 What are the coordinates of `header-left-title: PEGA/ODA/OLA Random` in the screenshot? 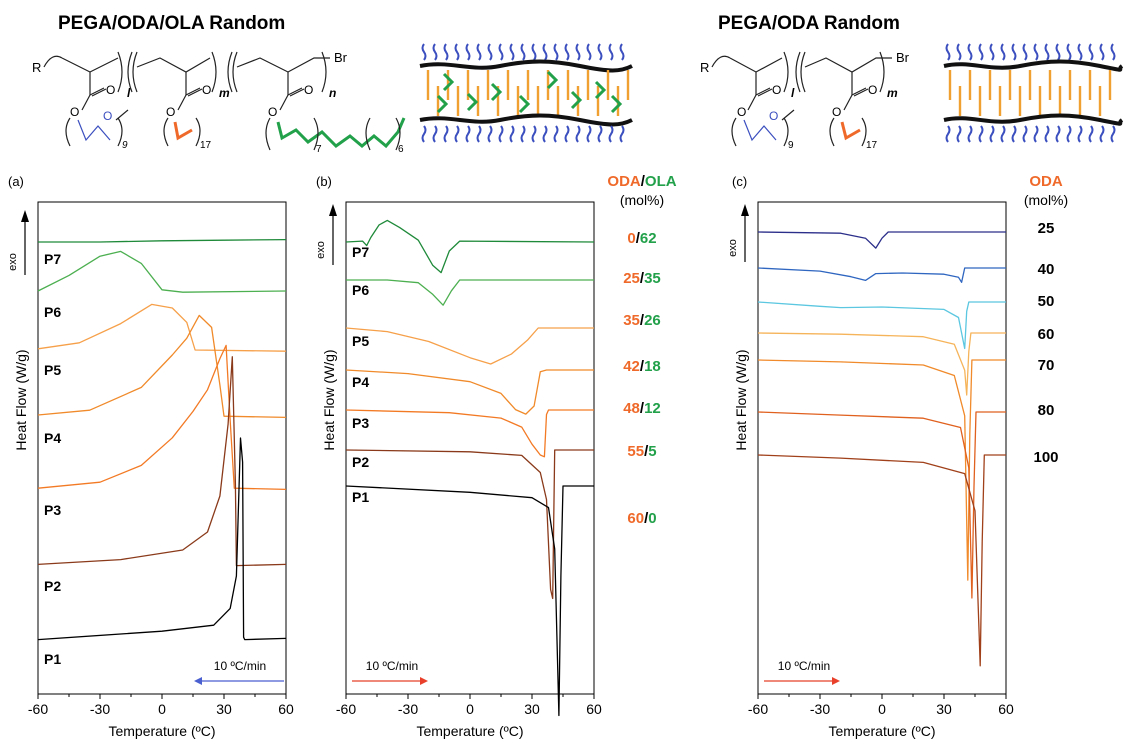 It's located at (171, 23).